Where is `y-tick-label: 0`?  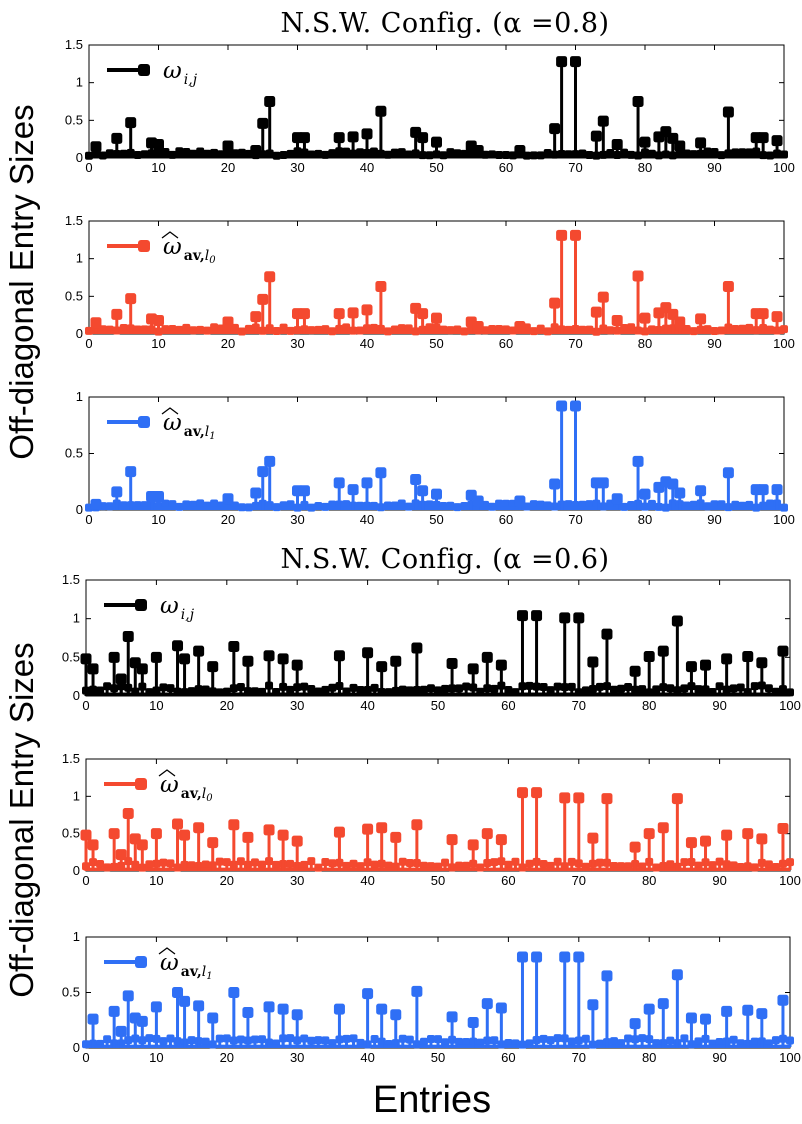
y-tick-label: 0 is located at coordinates (76, 870).